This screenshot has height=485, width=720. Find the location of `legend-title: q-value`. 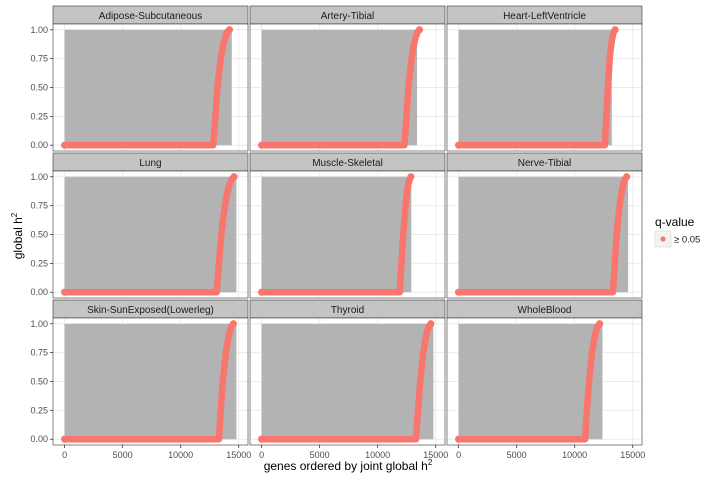

legend-title: q-value is located at coordinates (675, 222).